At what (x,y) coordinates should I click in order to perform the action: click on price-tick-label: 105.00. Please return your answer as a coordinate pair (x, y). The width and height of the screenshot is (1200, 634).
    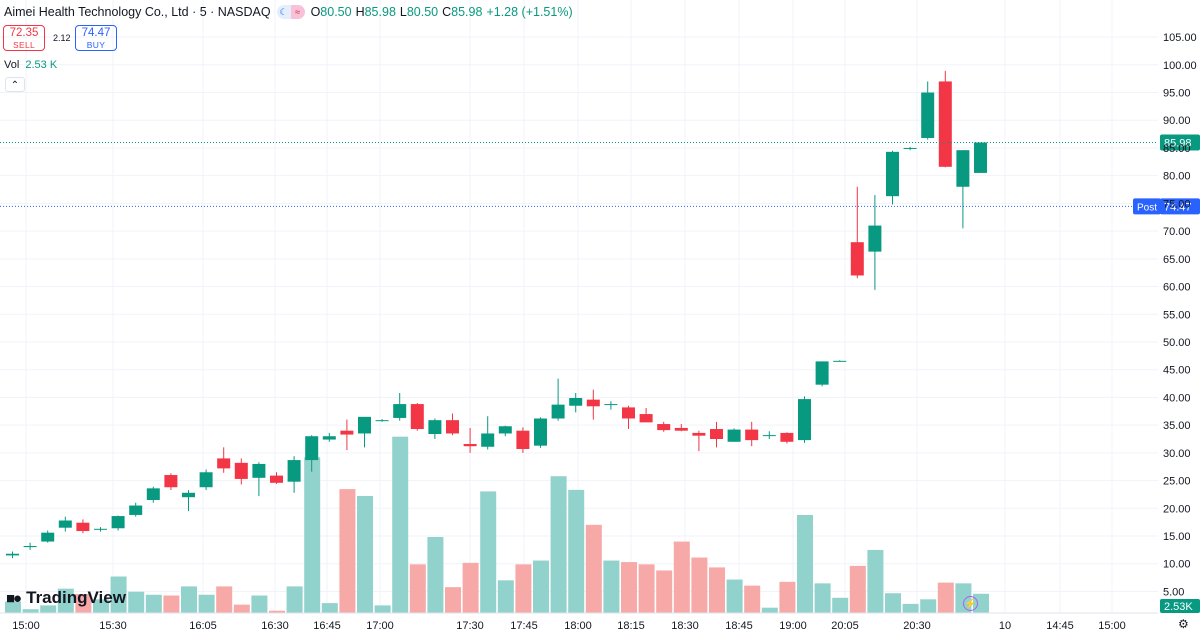
    Looking at the image, I should click on (1180, 38).